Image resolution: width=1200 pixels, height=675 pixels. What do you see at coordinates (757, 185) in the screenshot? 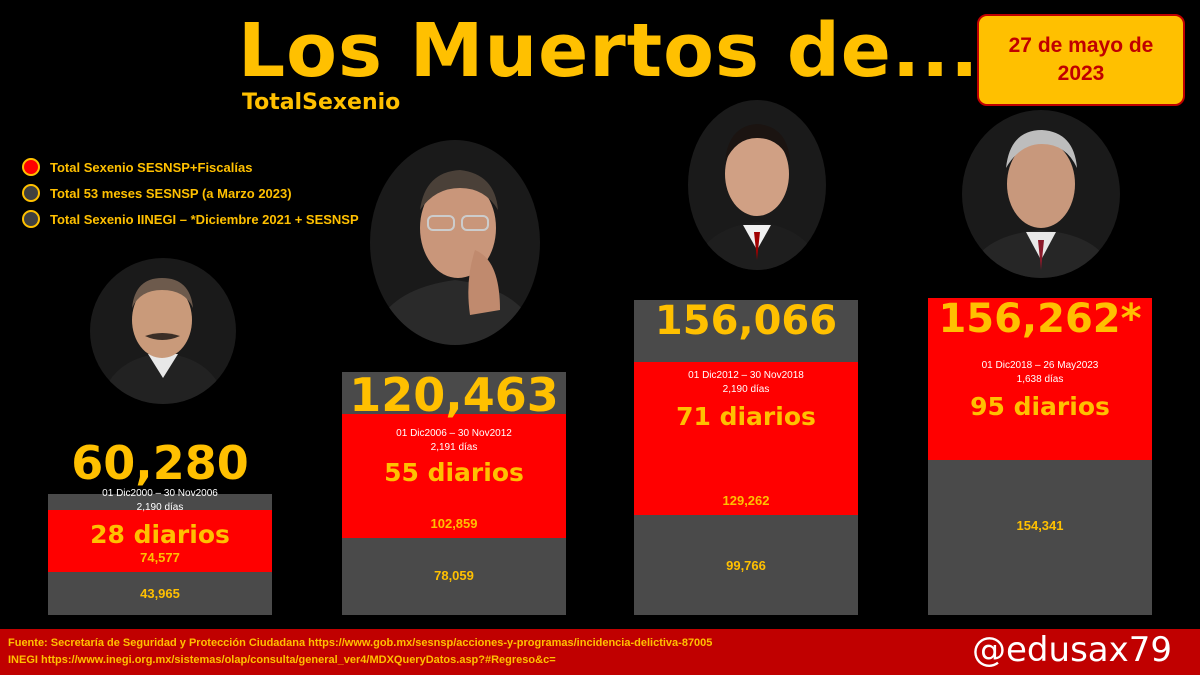
I see `portrait-3-image` at bounding box center [757, 185].